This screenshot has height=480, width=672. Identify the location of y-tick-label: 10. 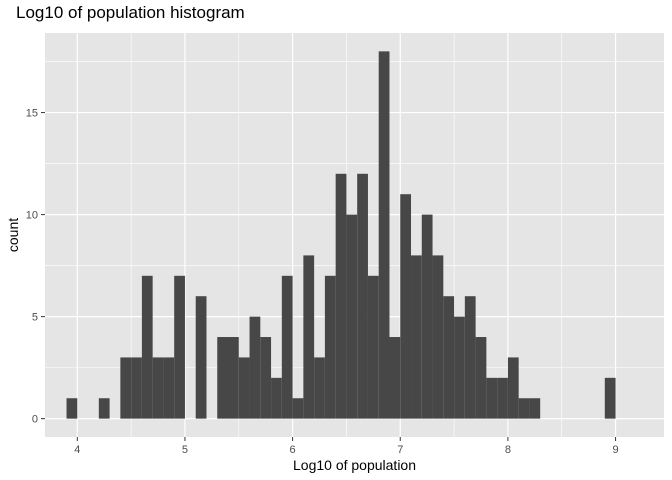
(32, 216).